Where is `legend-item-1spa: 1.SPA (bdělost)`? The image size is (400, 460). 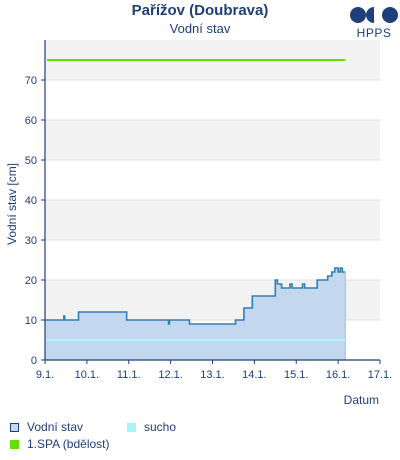
legend-item-1spa: 1.SPA (bdělost) is located at coordinates (60, 444).